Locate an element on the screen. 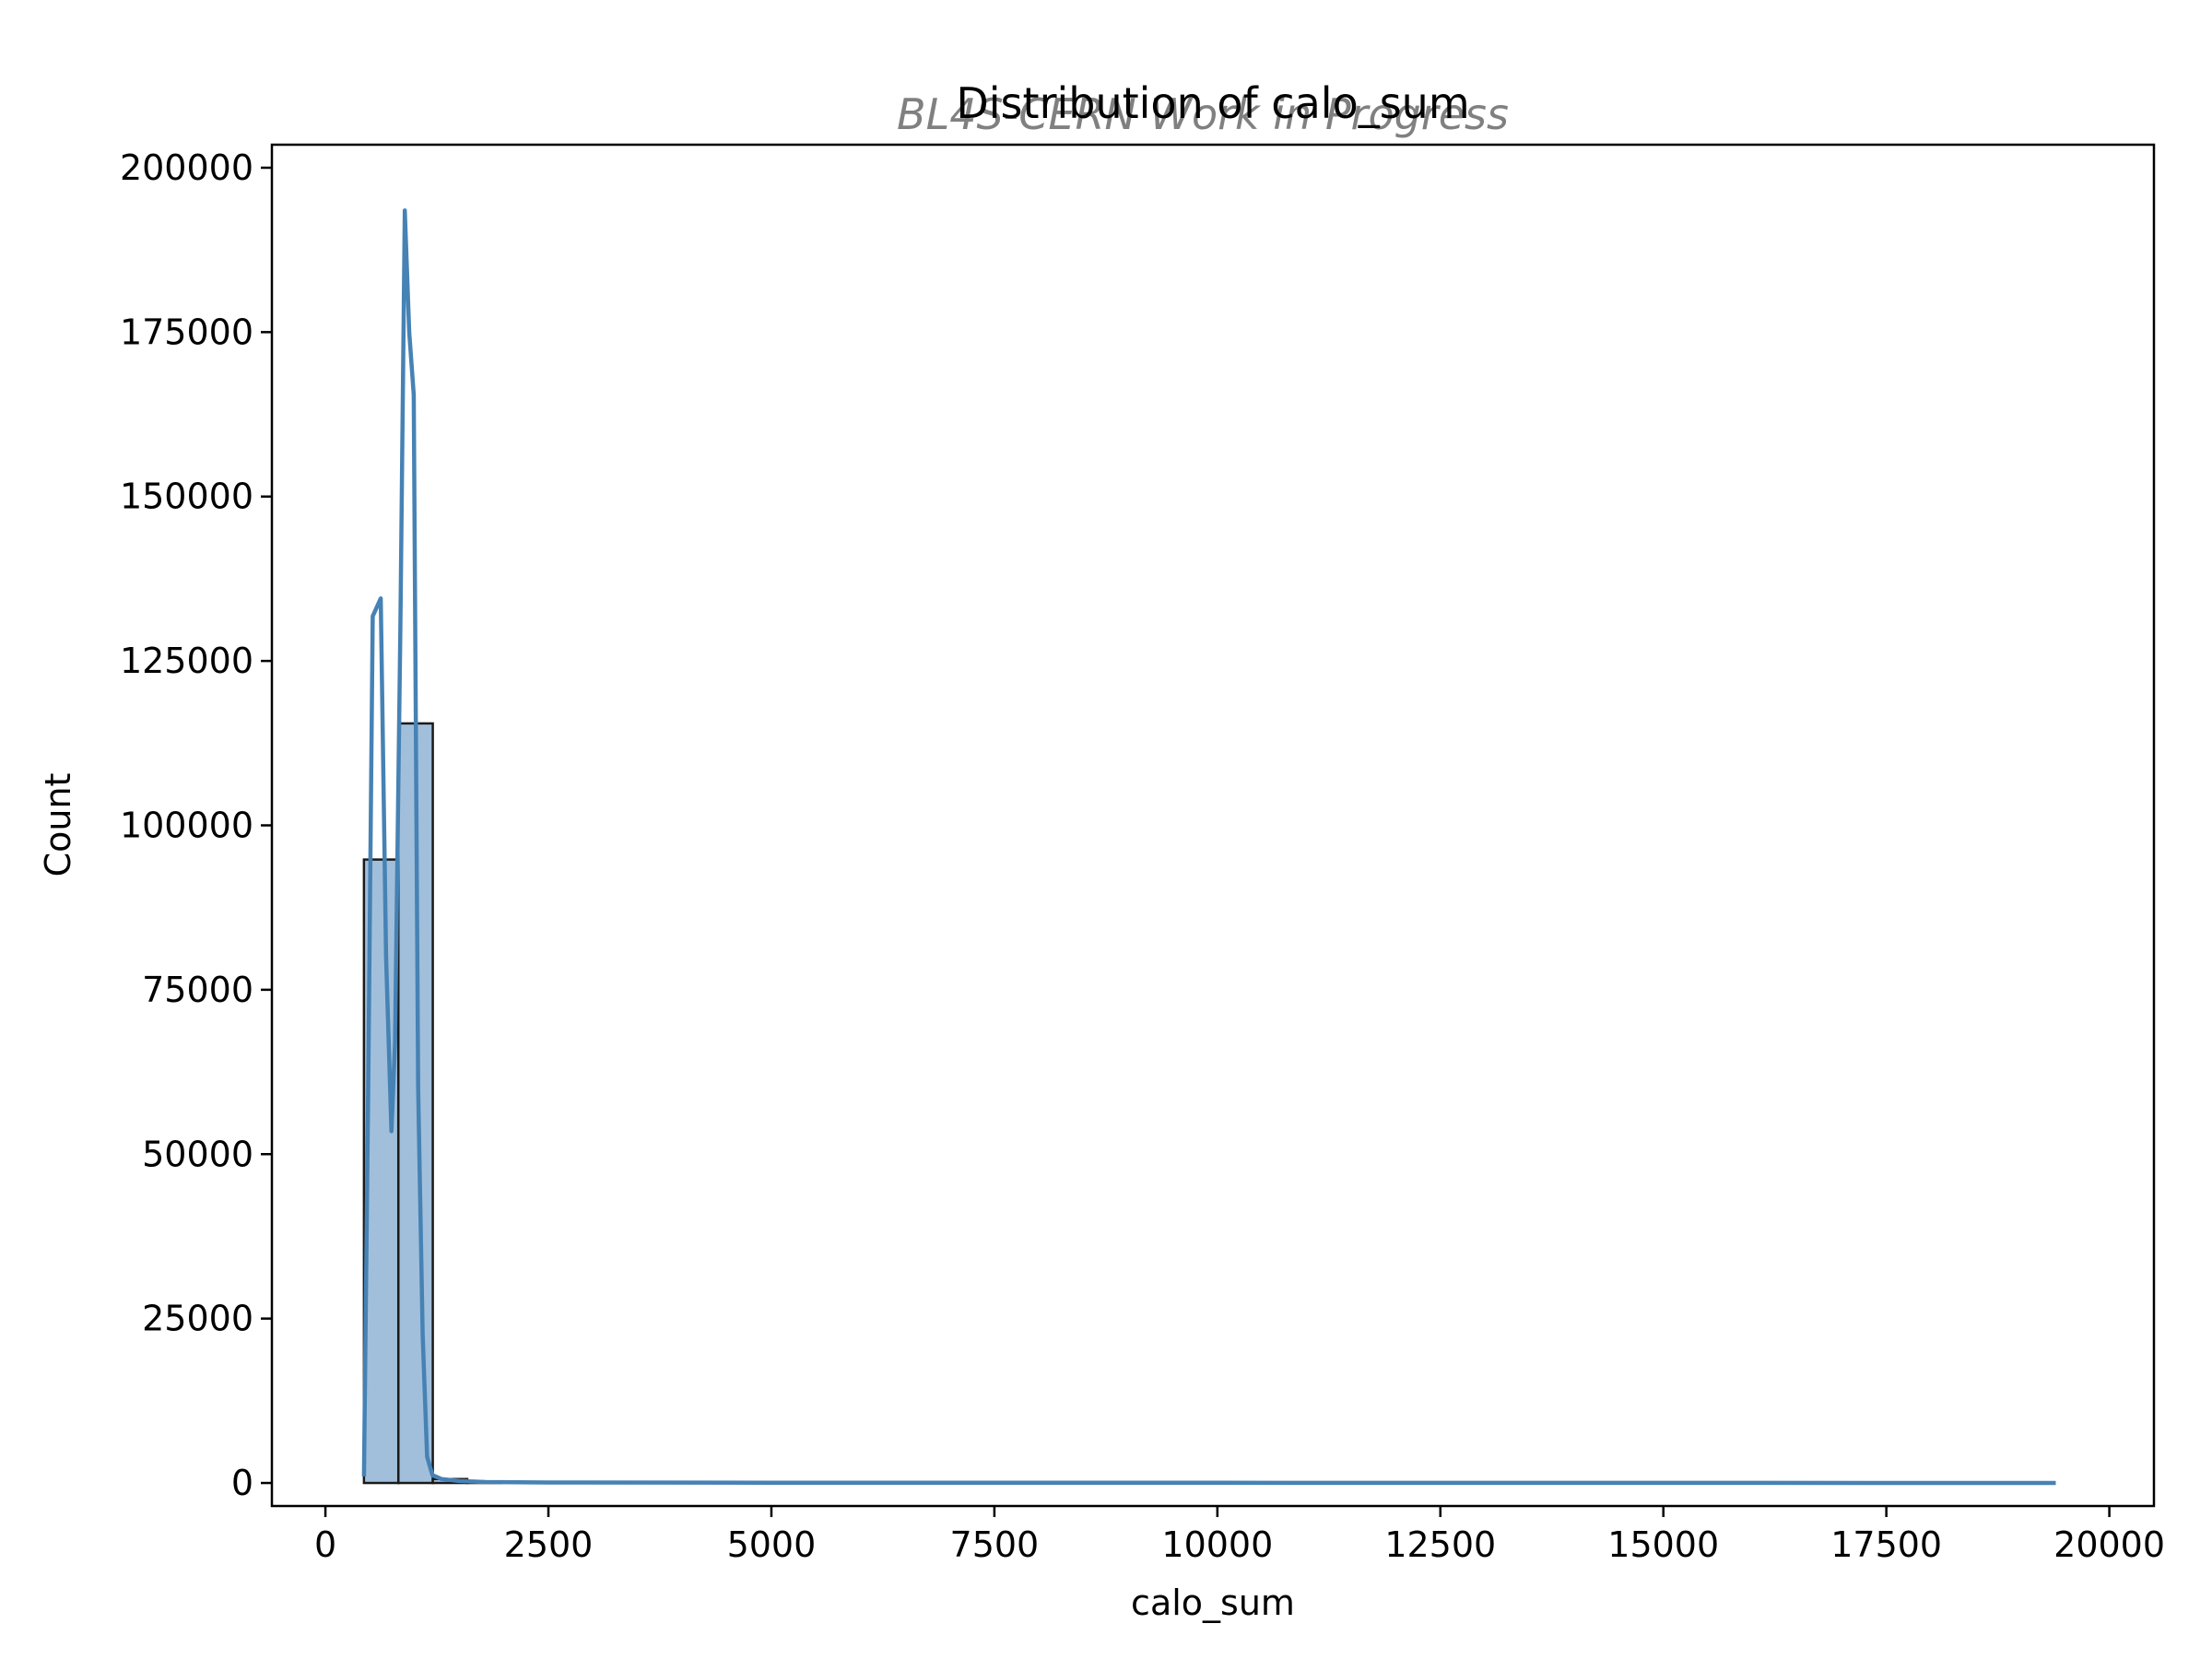  y-tick-label: 175000 is located at coordinates (186, 332).